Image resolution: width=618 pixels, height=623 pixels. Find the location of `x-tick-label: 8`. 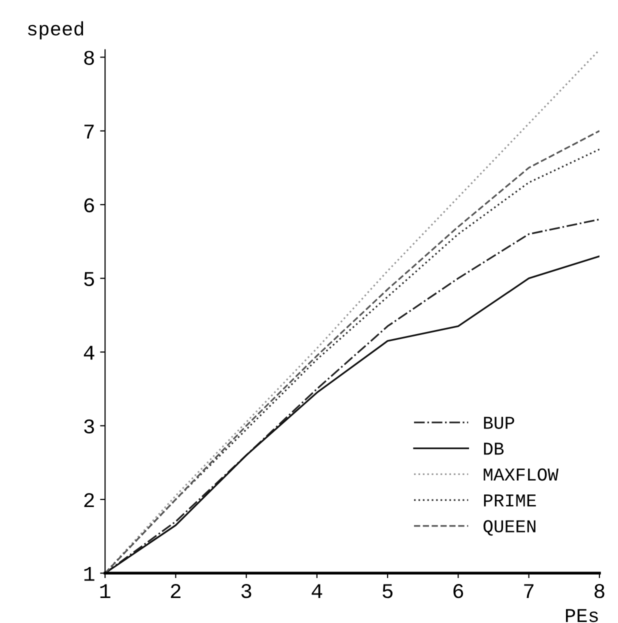

x-tick-label: 8 is located at coordinates (599, 591).